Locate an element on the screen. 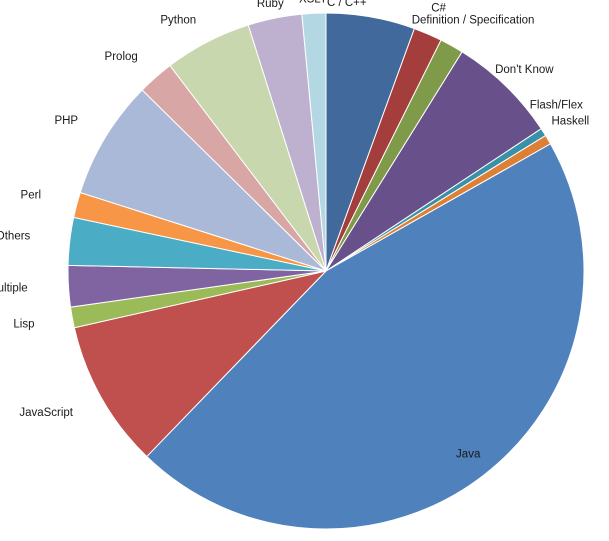 This screenshot has width=609, height=541. label-definition-specification: Definition / Specification is located at coordinates (473, 20).